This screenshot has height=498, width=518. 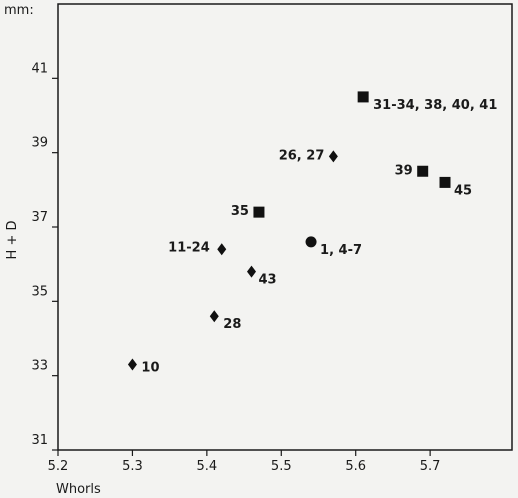 I want to click on x-tick-label: 5.5, so click(x=281, y=466).